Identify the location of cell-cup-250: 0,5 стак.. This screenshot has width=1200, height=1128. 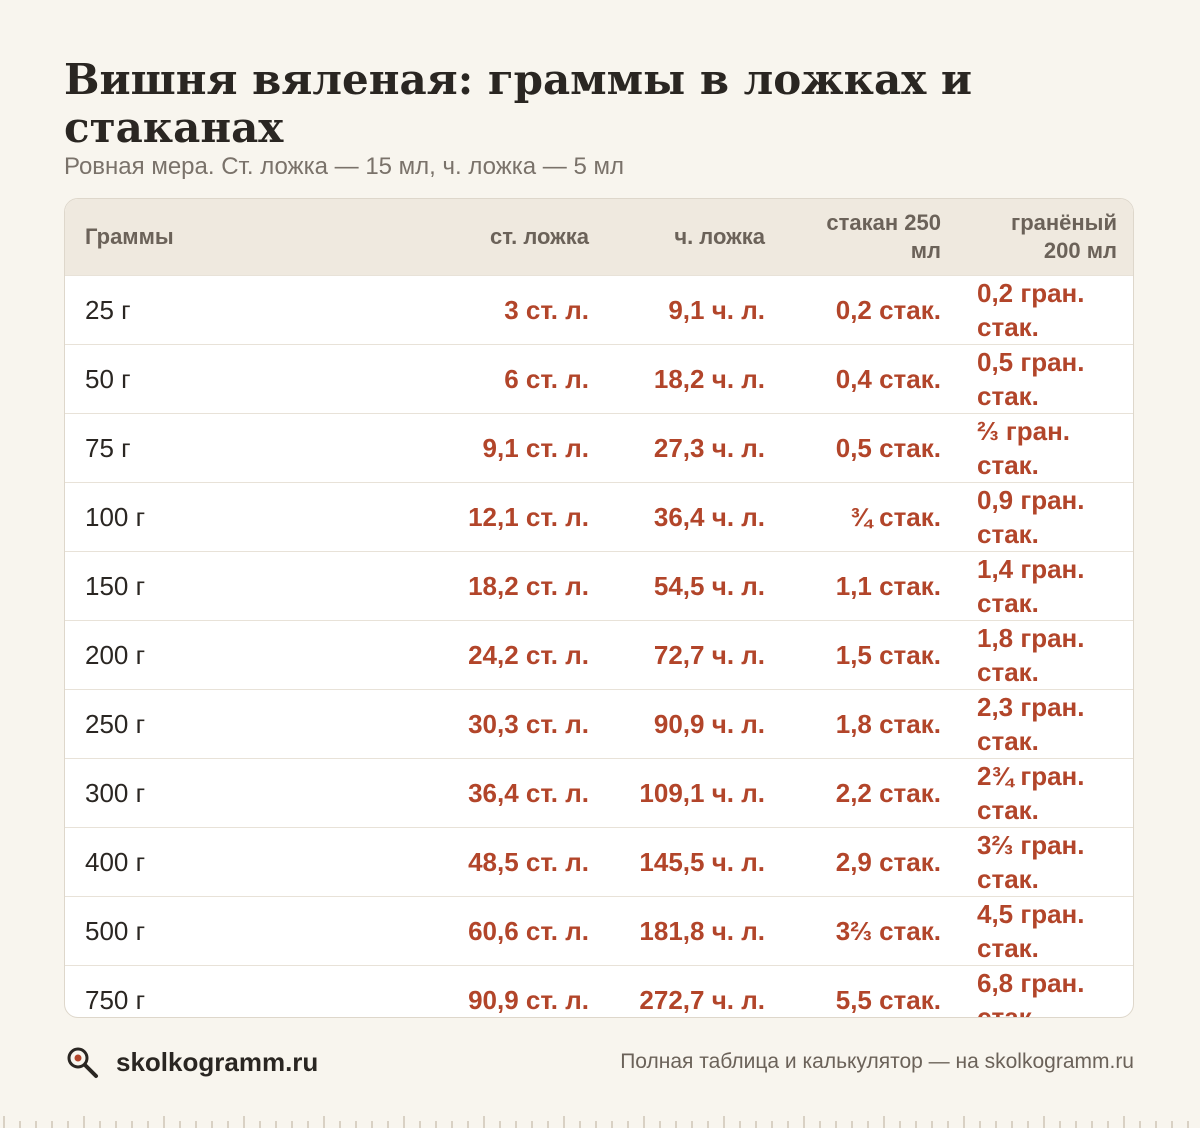
(871, 447).